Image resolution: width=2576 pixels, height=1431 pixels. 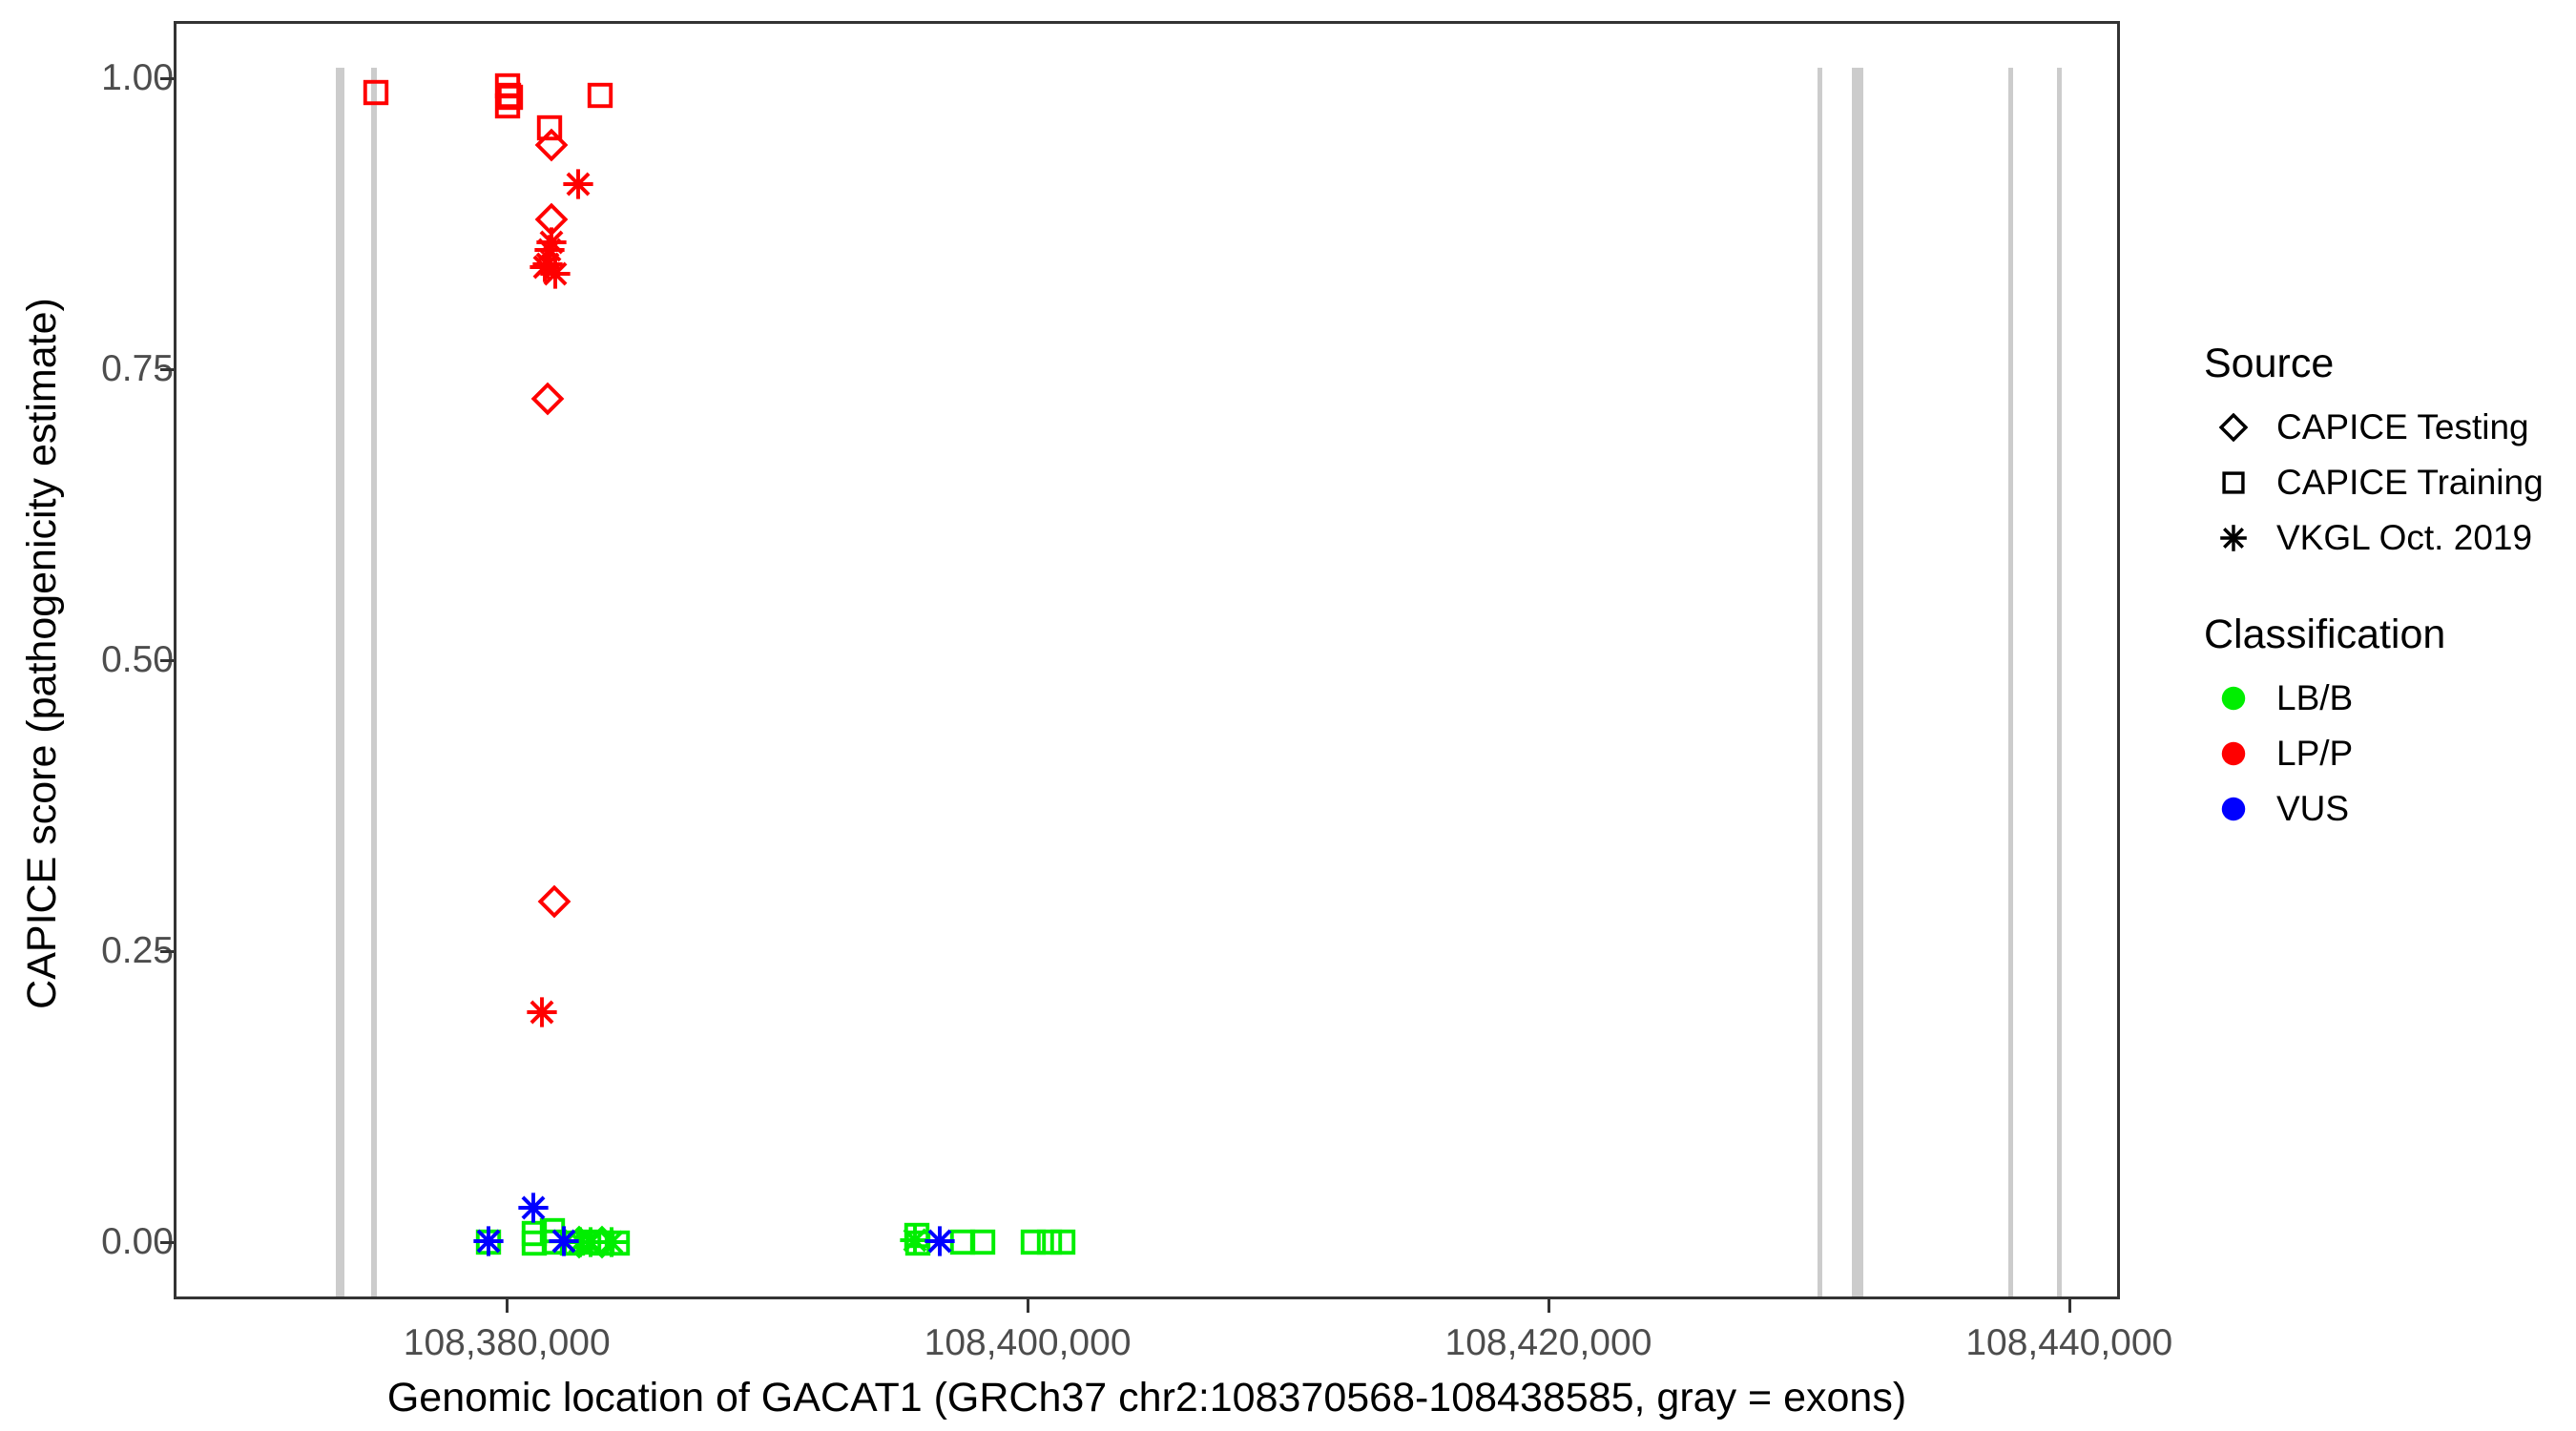 I want to click on y-tick-label: 0.75, so click(x=137, y=369).